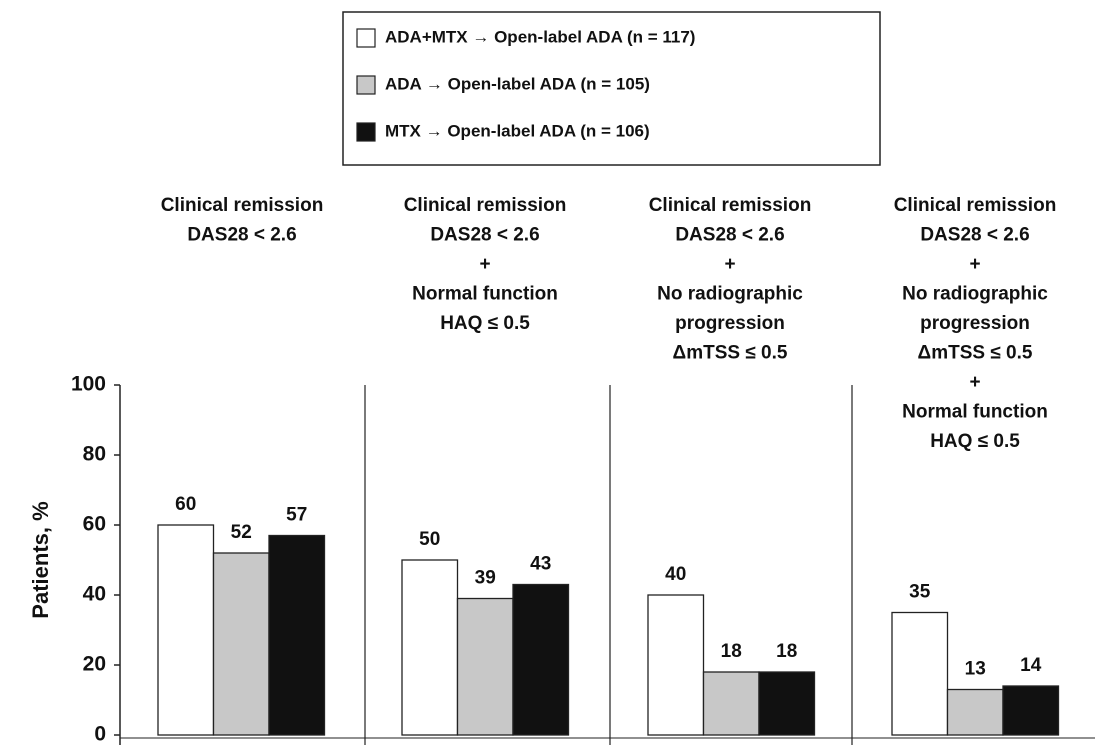 The image size is (1095, 745). I want to click on value-label: 50, so click(429, 539).